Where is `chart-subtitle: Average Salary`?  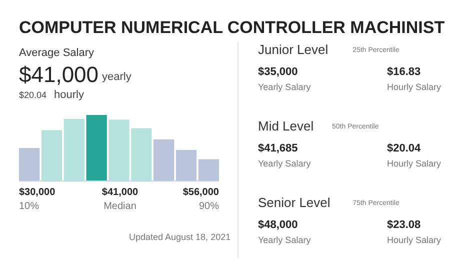 chart-subtitle: Average Salary is located at coordinates (57, 53).